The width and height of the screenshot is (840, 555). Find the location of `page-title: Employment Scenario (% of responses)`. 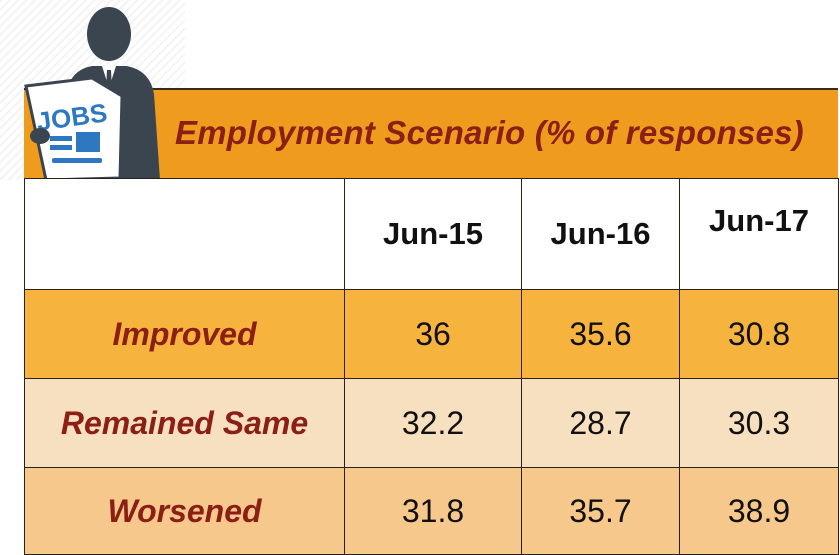

page-title: Employment Scenario (% of responses) is located at coordinates (489, 132).